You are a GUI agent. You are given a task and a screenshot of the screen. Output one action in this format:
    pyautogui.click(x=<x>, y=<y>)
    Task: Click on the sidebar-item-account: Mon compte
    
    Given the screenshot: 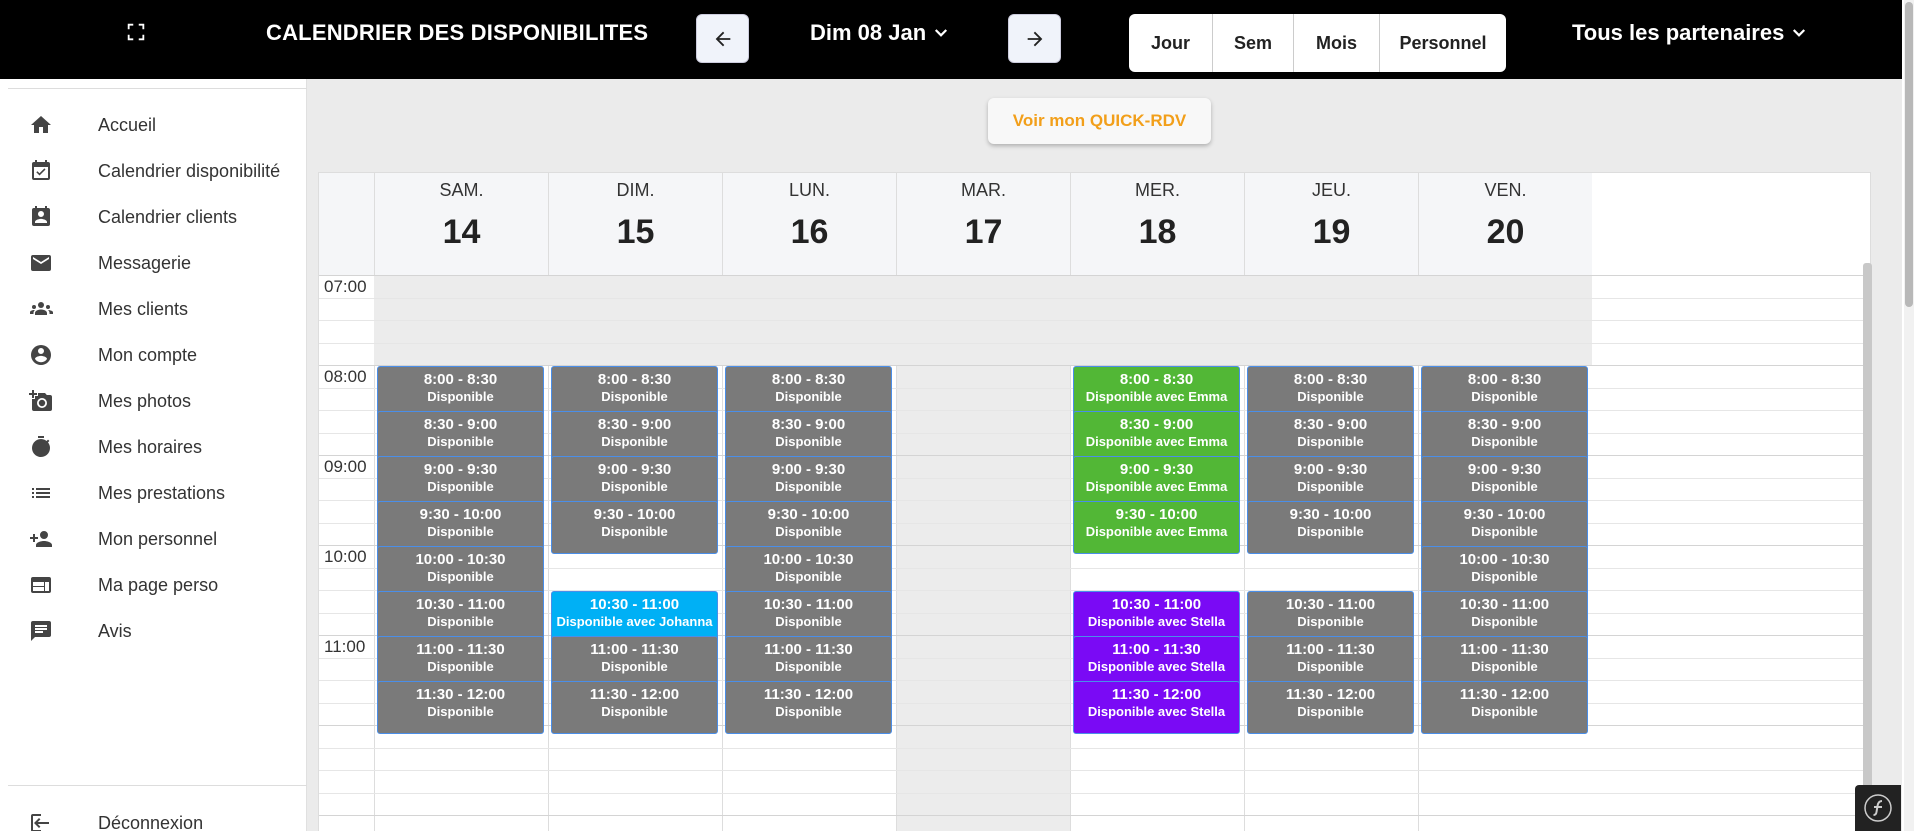 What is the action you would take?
    pyautogui.click(x=153, y=355)
    